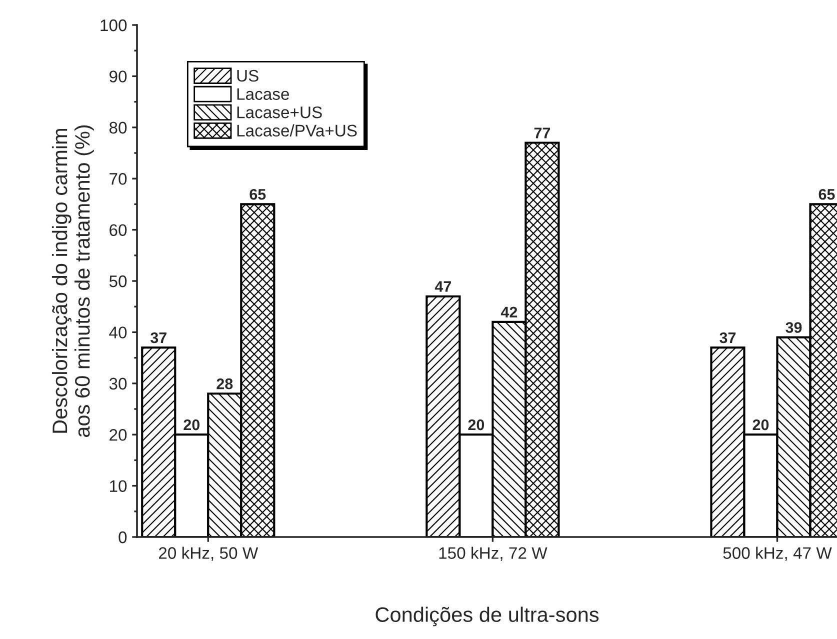 The width and height of the screenshot is (837, 639). Describe the element at coordinates (122, 537) in the screenshot. I see `y-tick-label: 0` at that location.